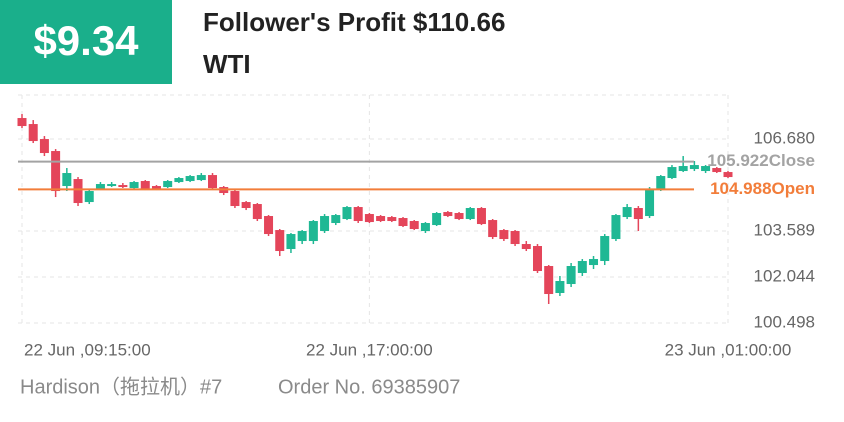 This screenshot has height=422, width=844. I want to click on profit-badge, so click(86, 42).